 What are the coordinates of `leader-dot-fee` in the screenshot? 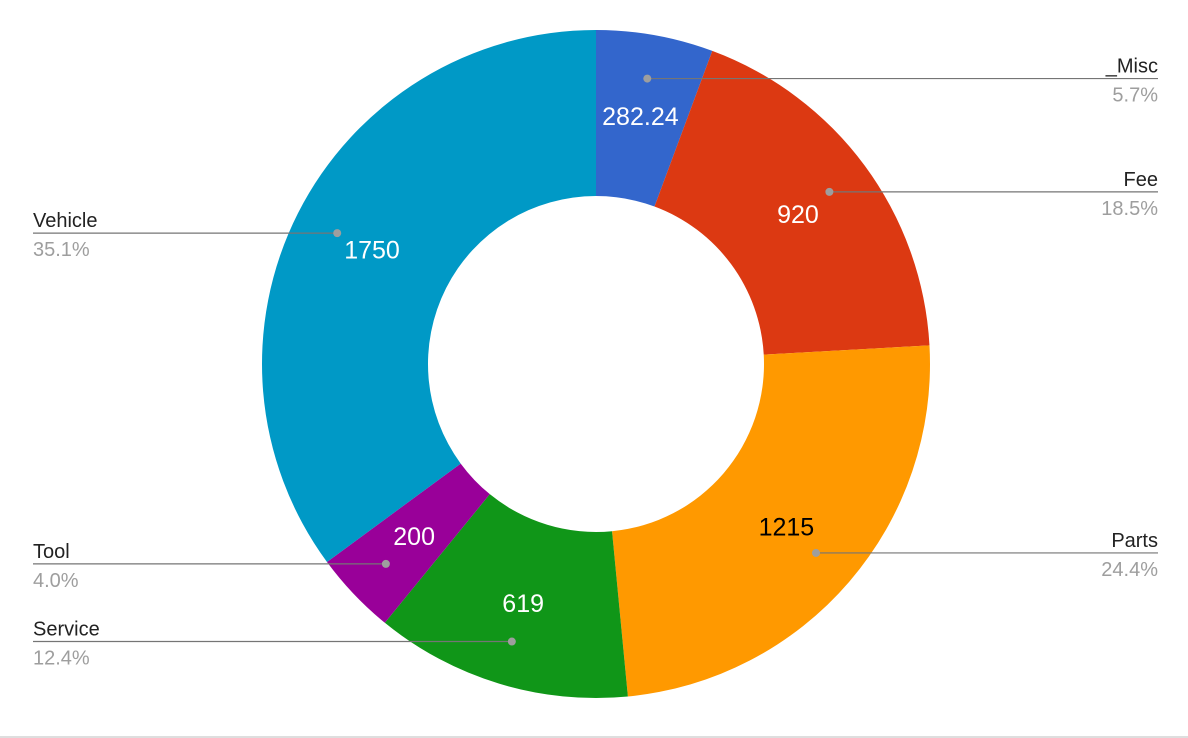 It's located at (829, 191).